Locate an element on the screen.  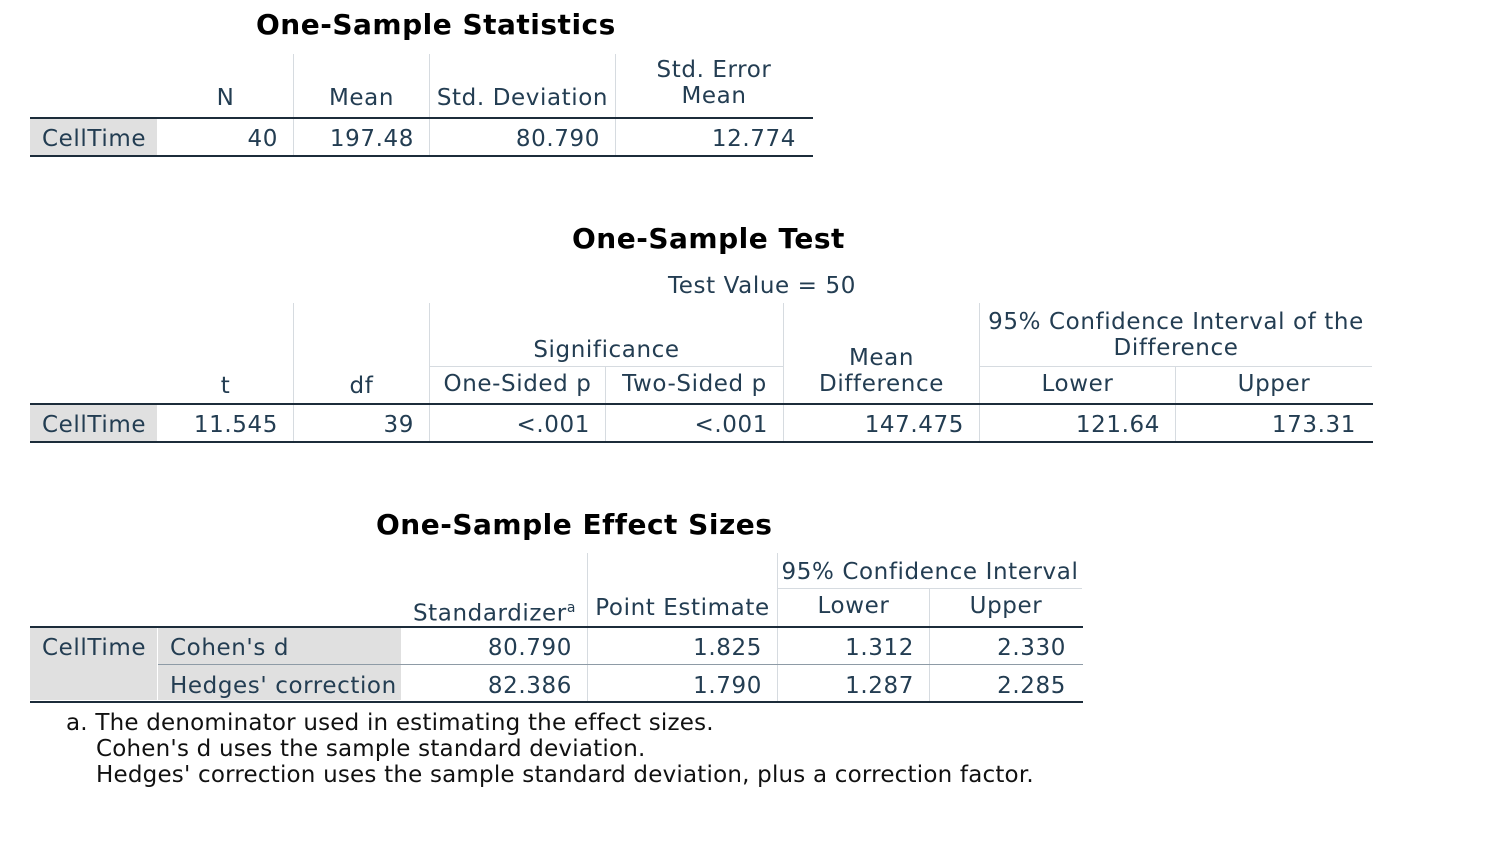
effect-header-point: Point Estimate is located at coordinates (682, 608).